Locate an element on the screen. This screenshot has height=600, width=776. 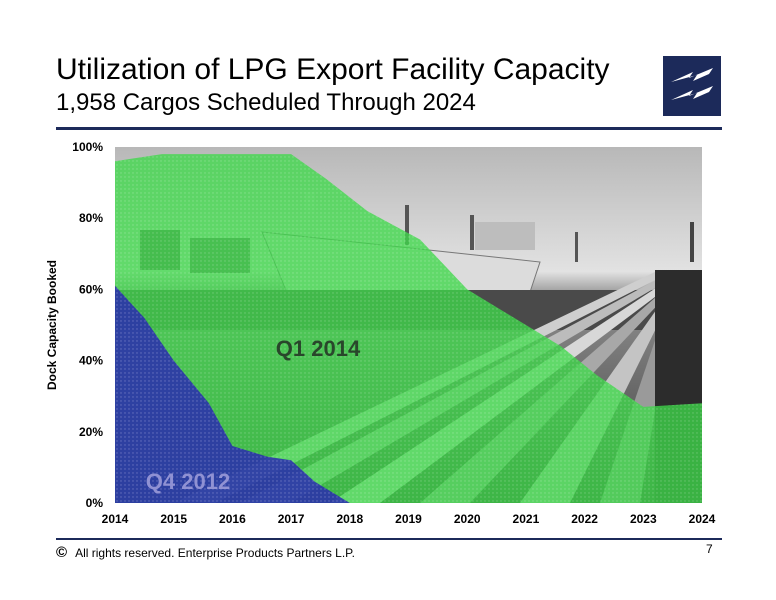
x-tick-label: 2014 is located at coordinates (115, 519).